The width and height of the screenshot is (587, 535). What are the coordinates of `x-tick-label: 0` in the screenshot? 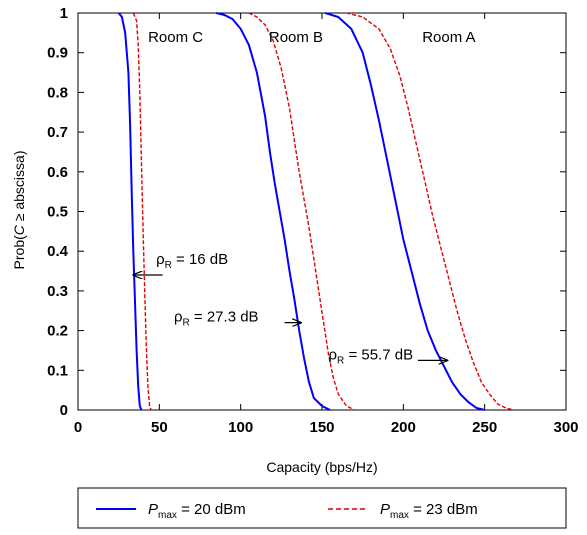 It's located at (78, 427).